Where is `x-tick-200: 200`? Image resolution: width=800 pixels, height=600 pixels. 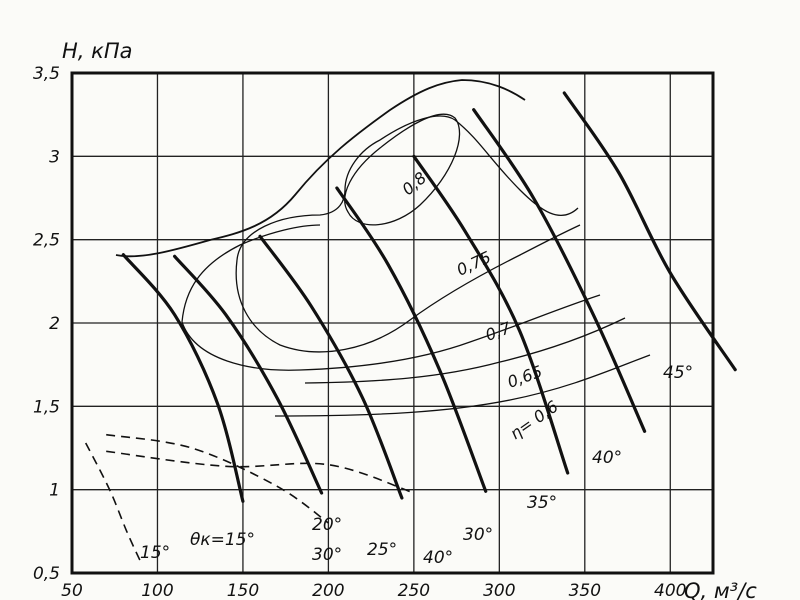
x-tick-200: 200 is located at coordinates (328, 590).